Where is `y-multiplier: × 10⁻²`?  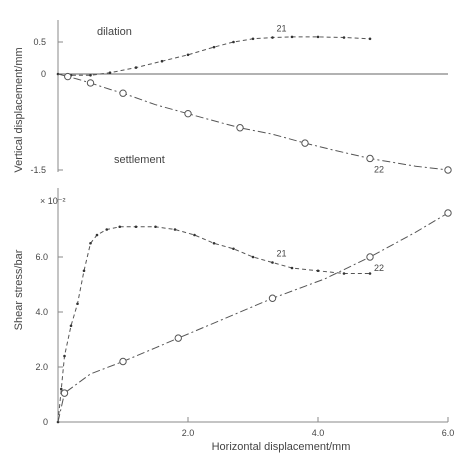
y-multiplier: × 10⁻² is located at coordinates (53, 201).